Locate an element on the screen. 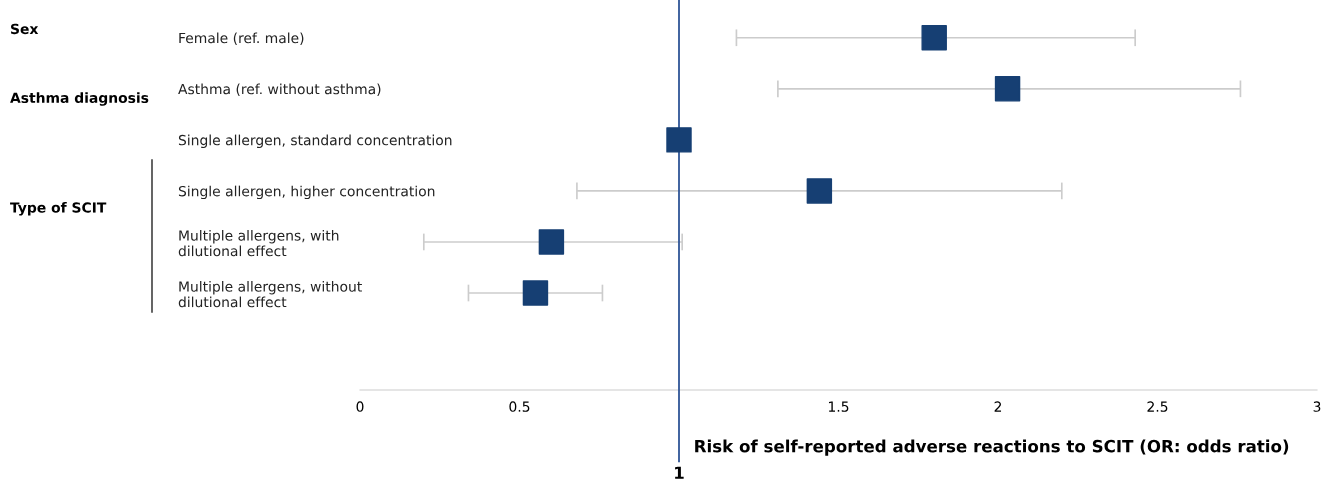 The image size is (1330, 494). y-tick-label: Single allergen, higher concentration is located at coordinates (306, 192).